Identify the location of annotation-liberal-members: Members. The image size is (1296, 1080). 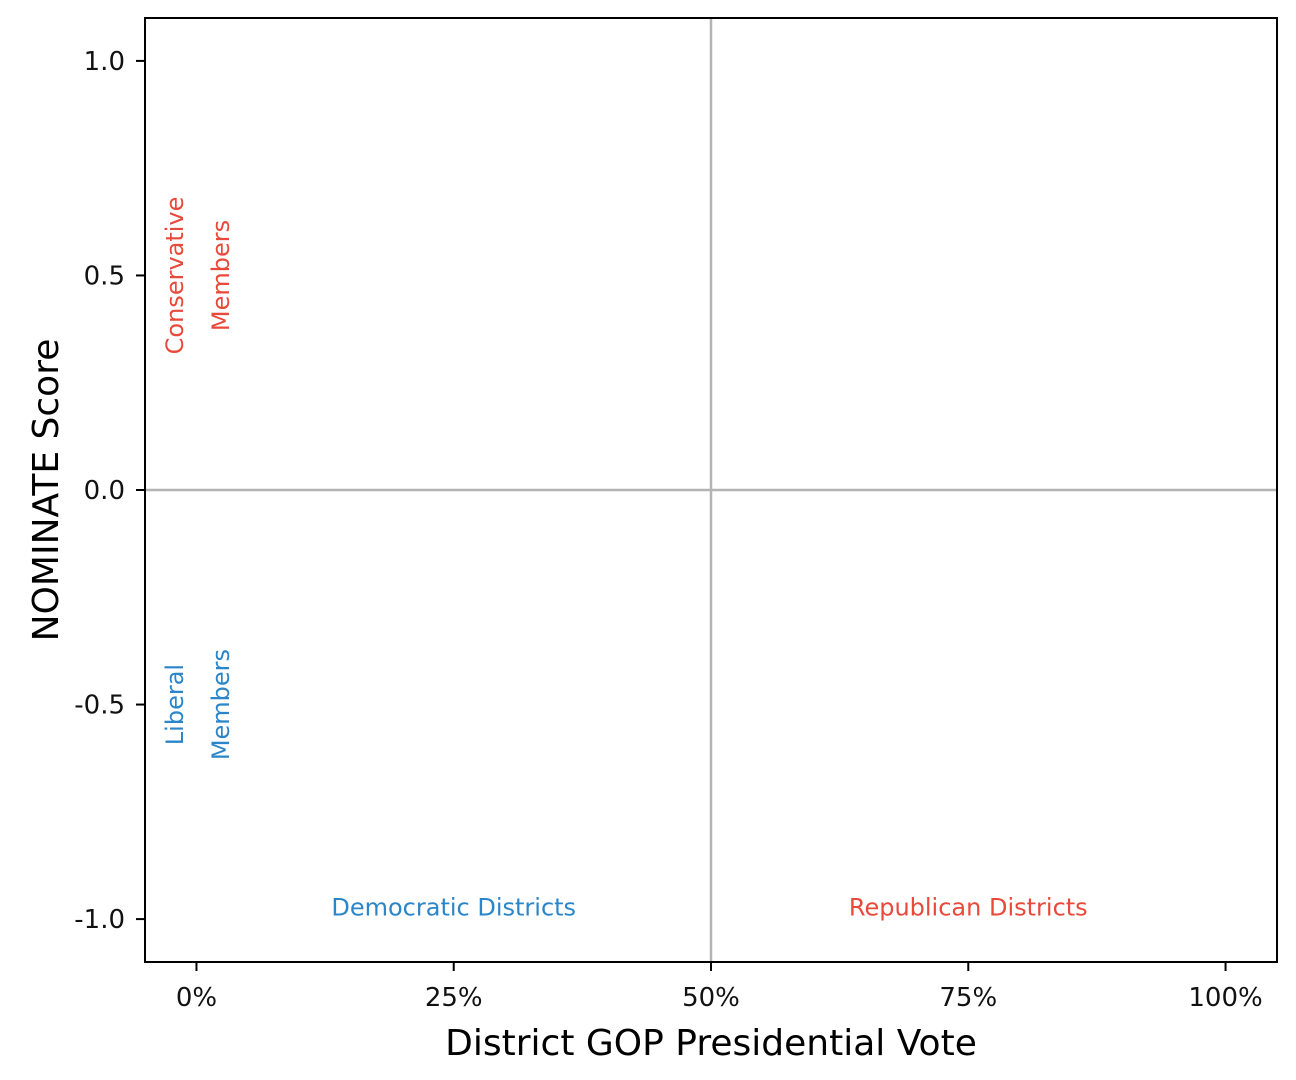
(221, 704).